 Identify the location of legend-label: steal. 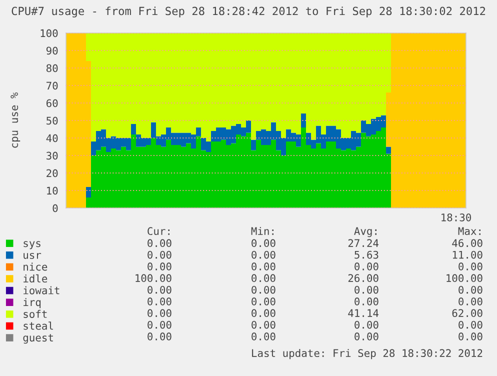
(38, 326).